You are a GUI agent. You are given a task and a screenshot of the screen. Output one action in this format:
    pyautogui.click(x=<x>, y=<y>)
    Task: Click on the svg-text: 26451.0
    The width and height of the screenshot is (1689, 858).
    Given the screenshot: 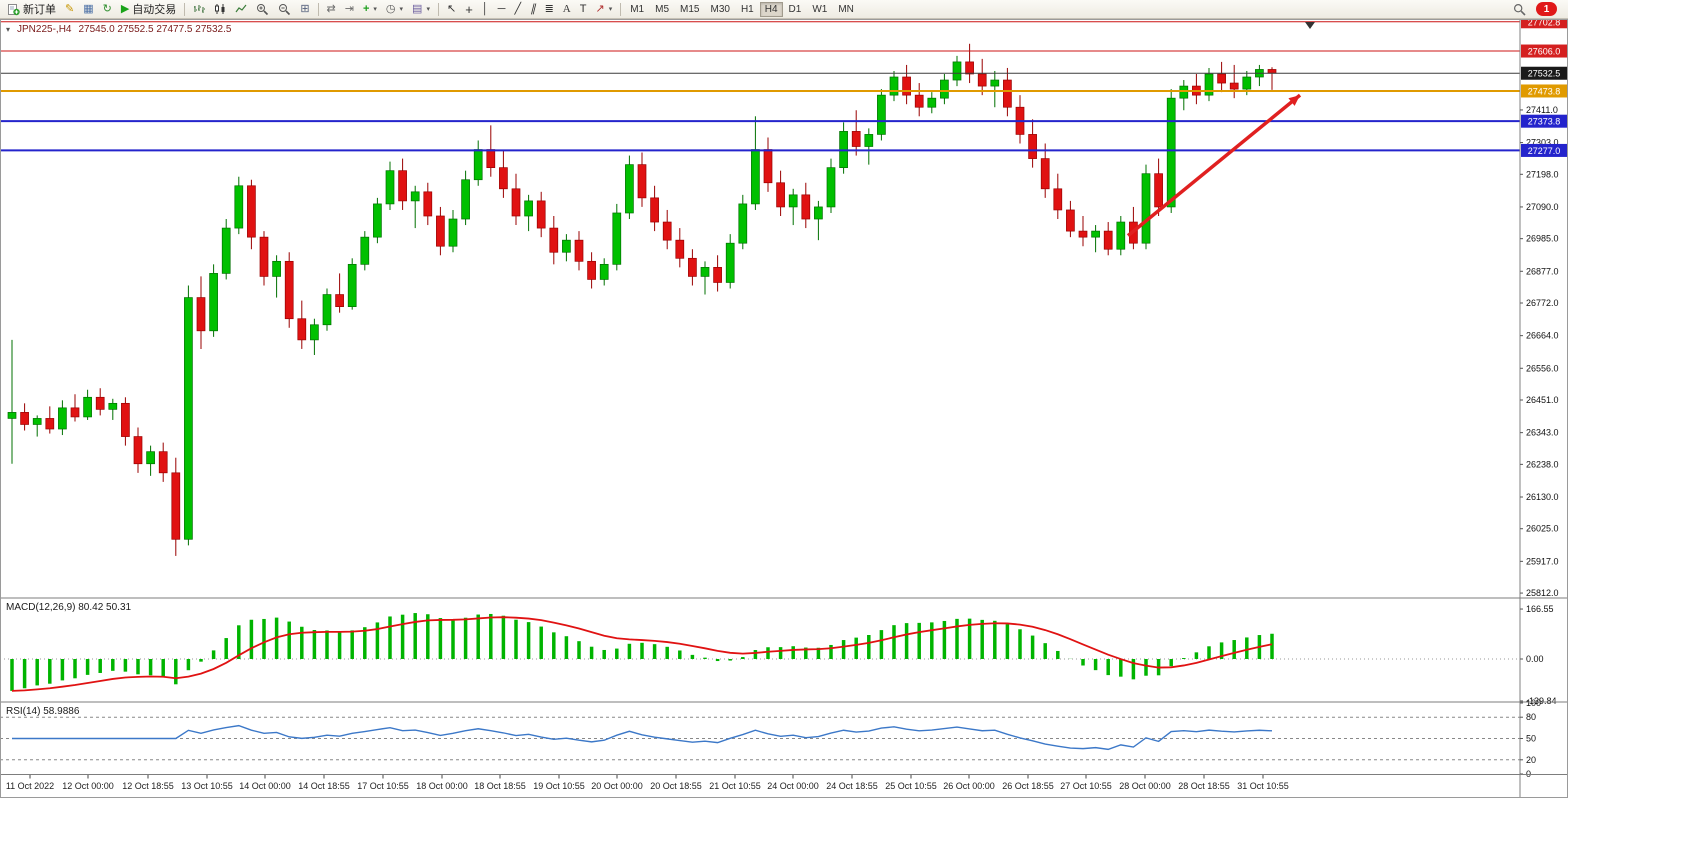 What is the action you would take?
    pyautogui.click(x=1542, y=400)
    